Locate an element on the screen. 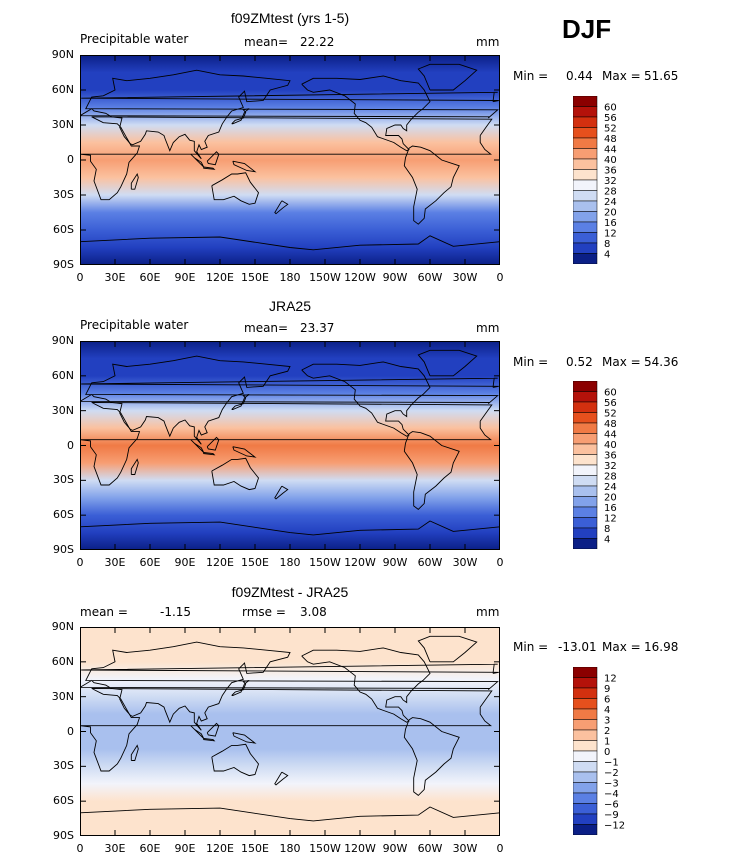 The width and height of the screenshot is (733, 864). colorbar-label: 32 is located at coordinates (610, 181).